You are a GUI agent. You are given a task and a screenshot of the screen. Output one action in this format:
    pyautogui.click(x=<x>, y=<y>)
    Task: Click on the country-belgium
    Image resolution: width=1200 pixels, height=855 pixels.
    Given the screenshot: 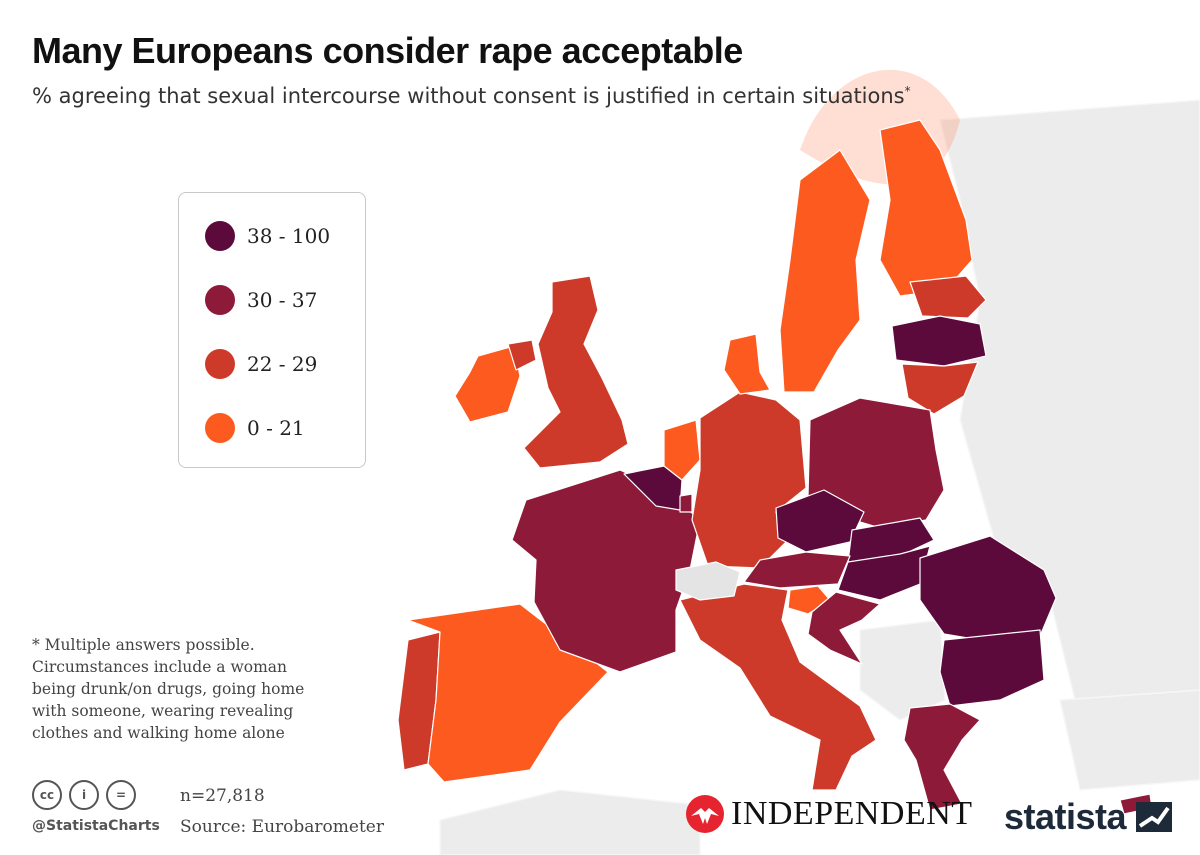 What is the action you would take?
    pyautogui.click(x=653, y=488)
    